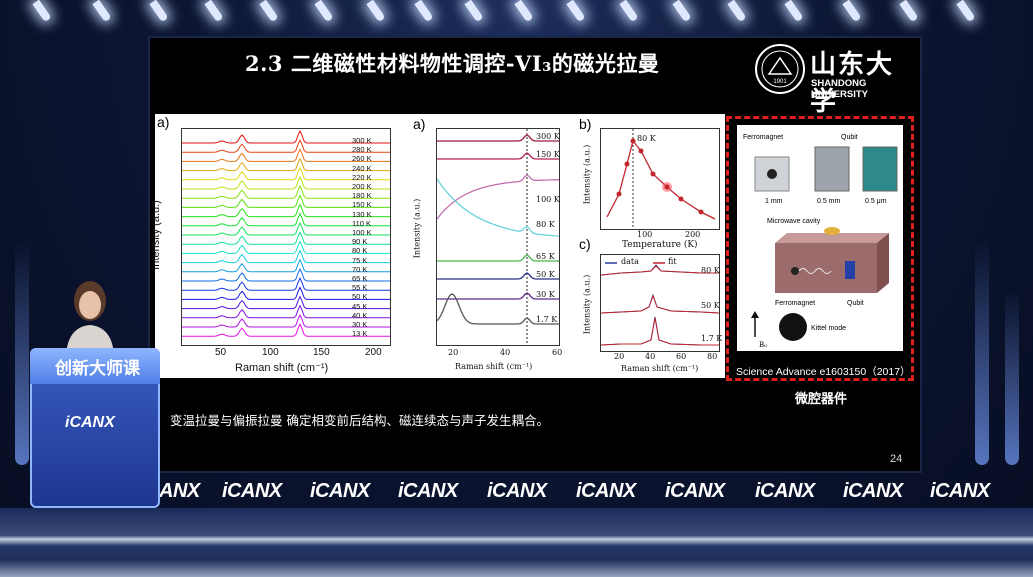 This screenshot has height=577, width=1033. What do you see at coordinates (557, 352) in the screenshot?
I see `panel-a2-xtick: 60` at bounding box center [557, 352].